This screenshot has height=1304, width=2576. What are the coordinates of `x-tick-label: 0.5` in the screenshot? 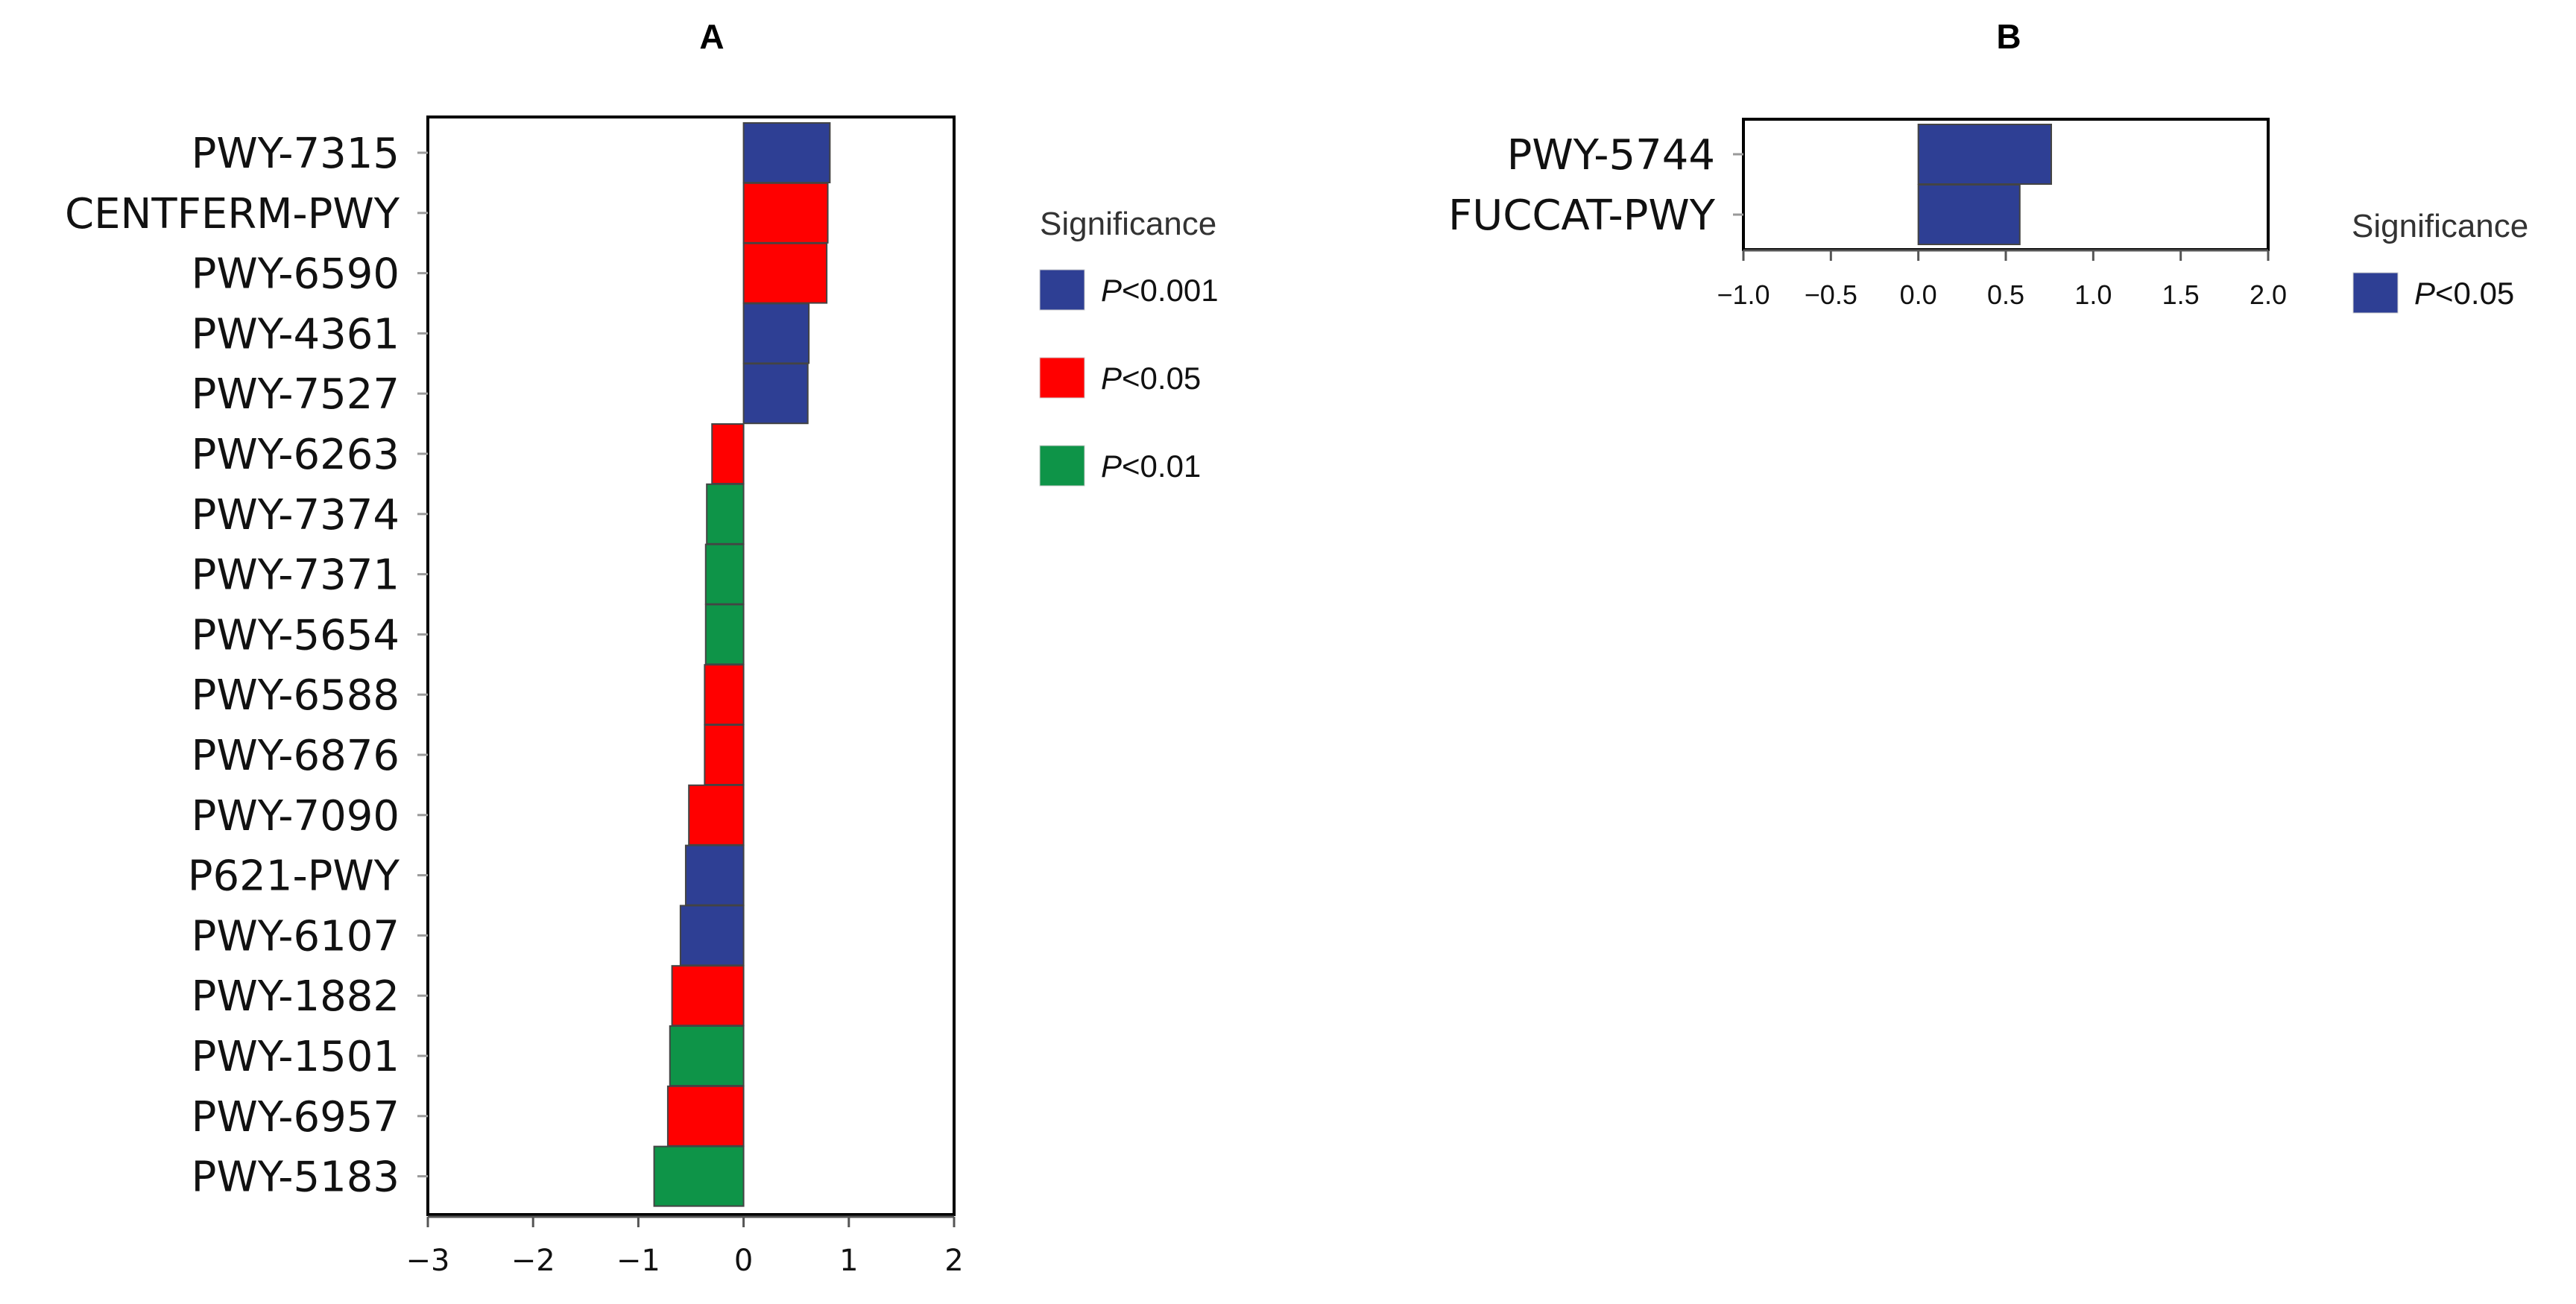 It's located at (2005, 294).